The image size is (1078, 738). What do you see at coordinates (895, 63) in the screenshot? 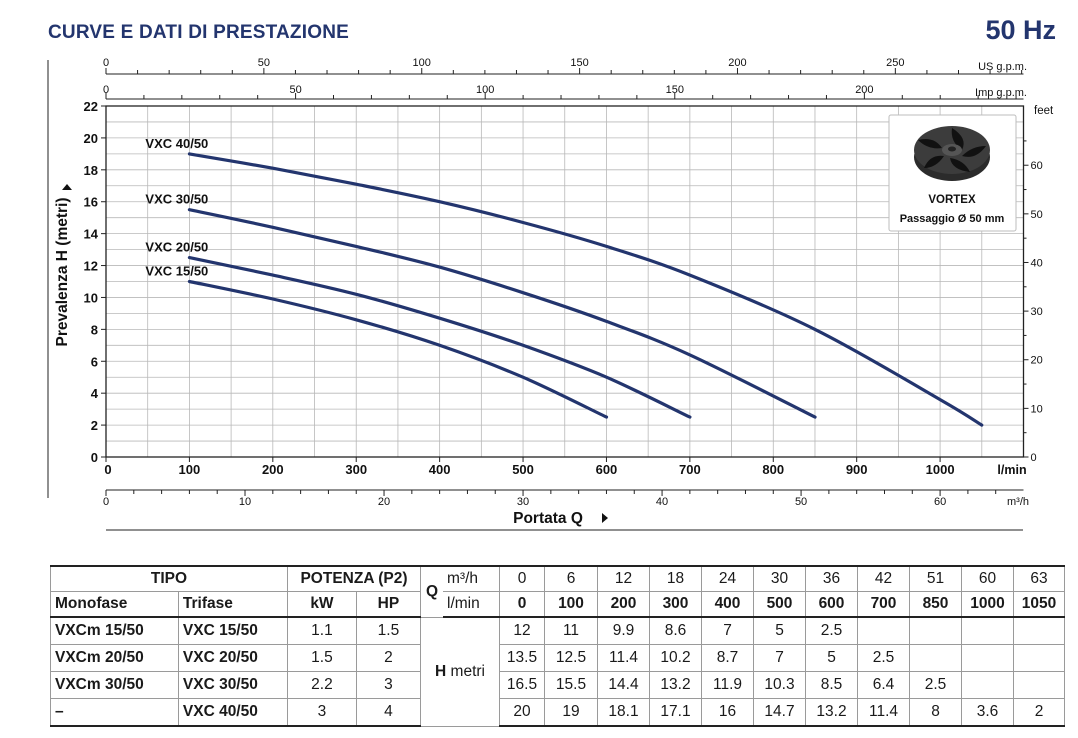
I see `us-gpm-tick-label: 250` at bounding box center [895, 63].